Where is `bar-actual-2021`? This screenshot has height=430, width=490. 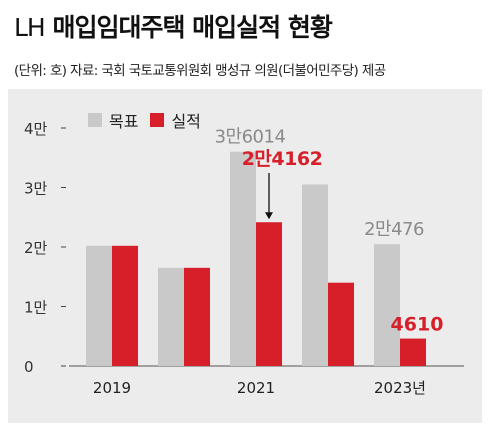
bar-actual-2021 is located at coordinates (269, 294).